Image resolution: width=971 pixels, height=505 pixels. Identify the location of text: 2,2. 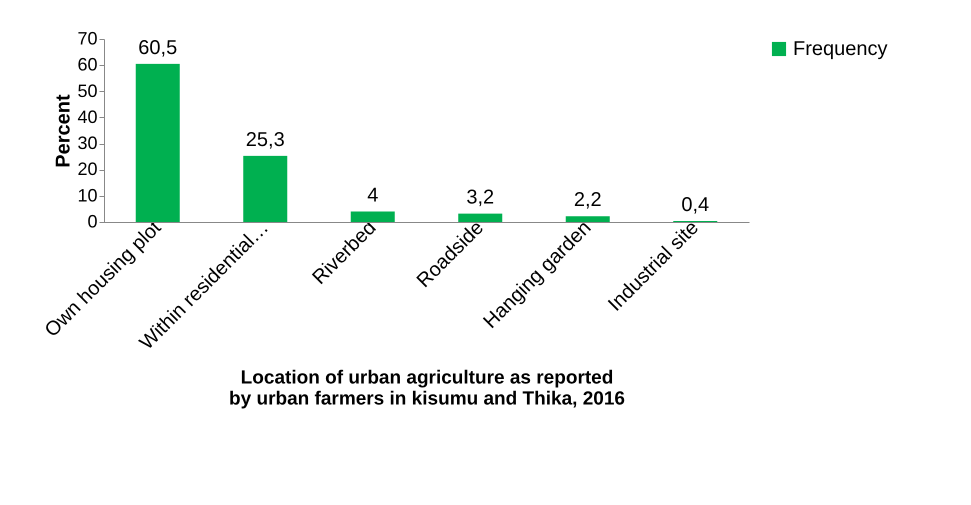
(588, 200).